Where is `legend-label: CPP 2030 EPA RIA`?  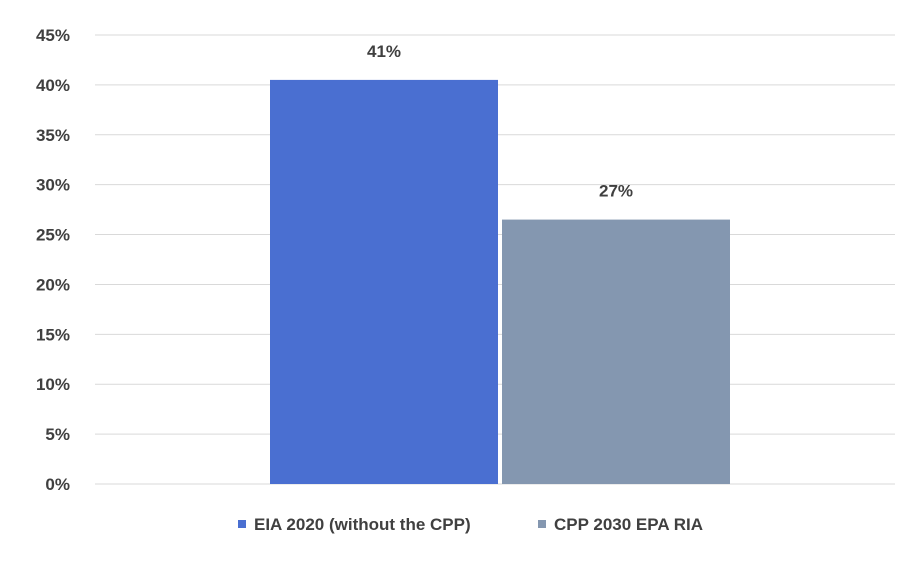 legend-label: CPP 2030 EPA RIA is located at coordinates (628, 524).